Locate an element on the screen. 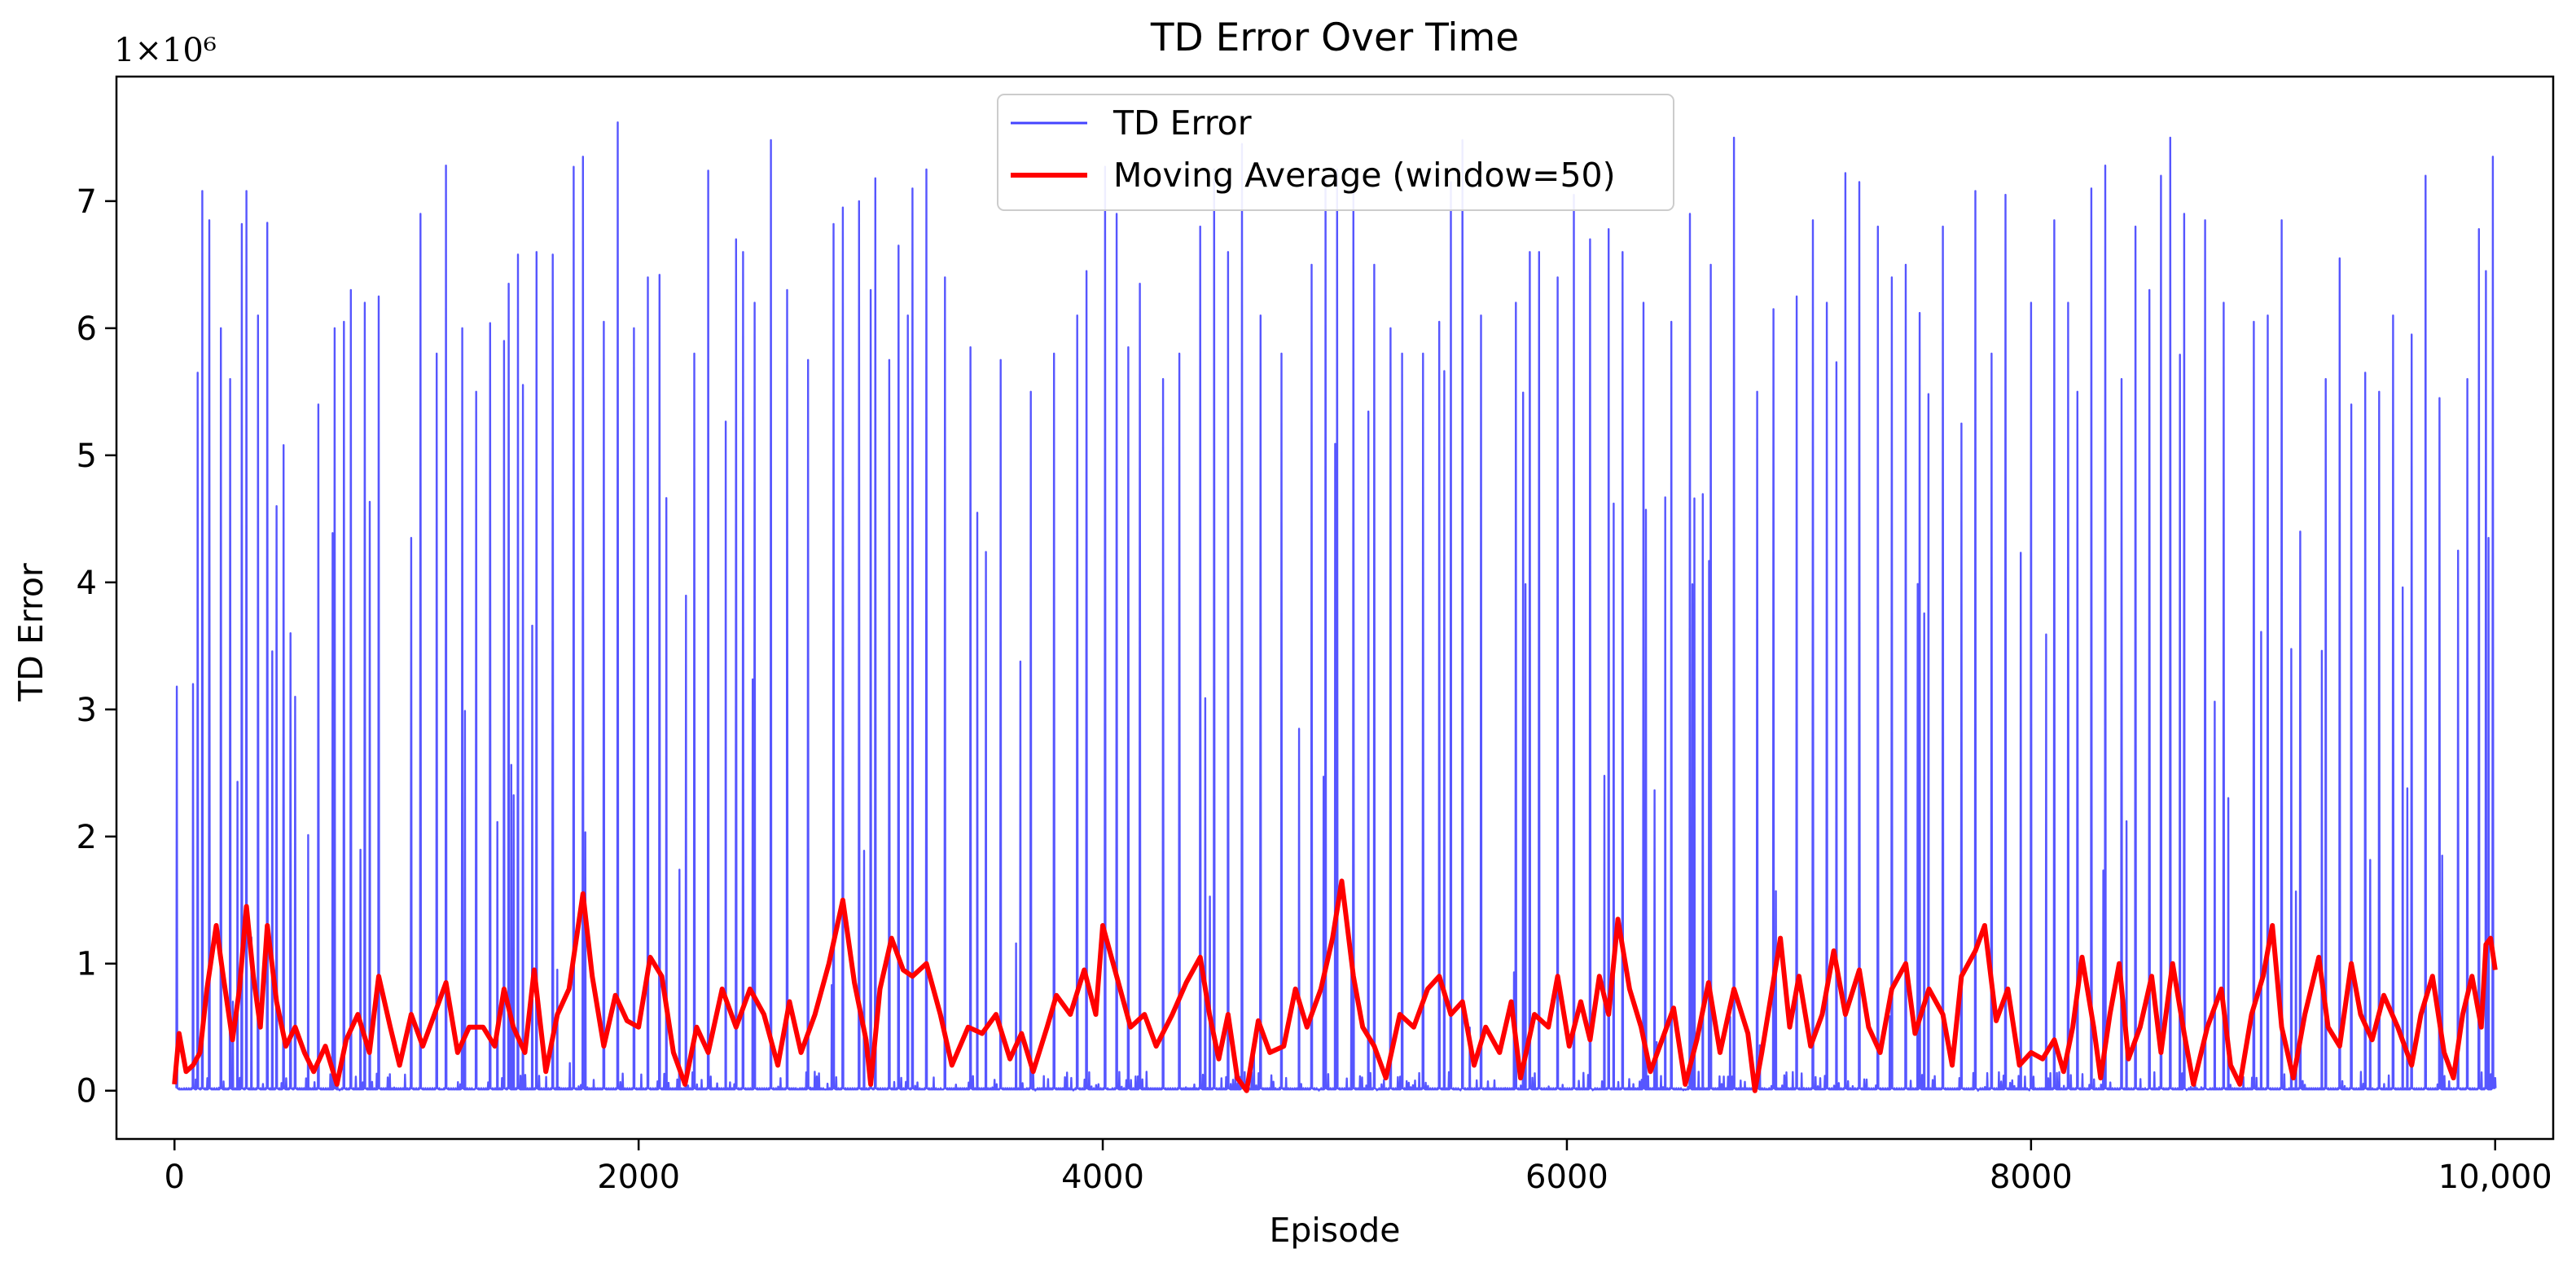 The width and height of the screenshot is (2576, 1262). legend: TD Error Moving Average (window=50) is located at coordinates (1335, 152).